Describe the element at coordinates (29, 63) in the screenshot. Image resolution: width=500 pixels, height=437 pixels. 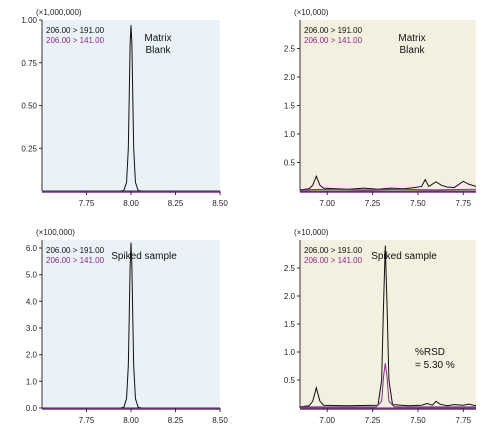
I see `y-tick-label: 0.75` at that location.